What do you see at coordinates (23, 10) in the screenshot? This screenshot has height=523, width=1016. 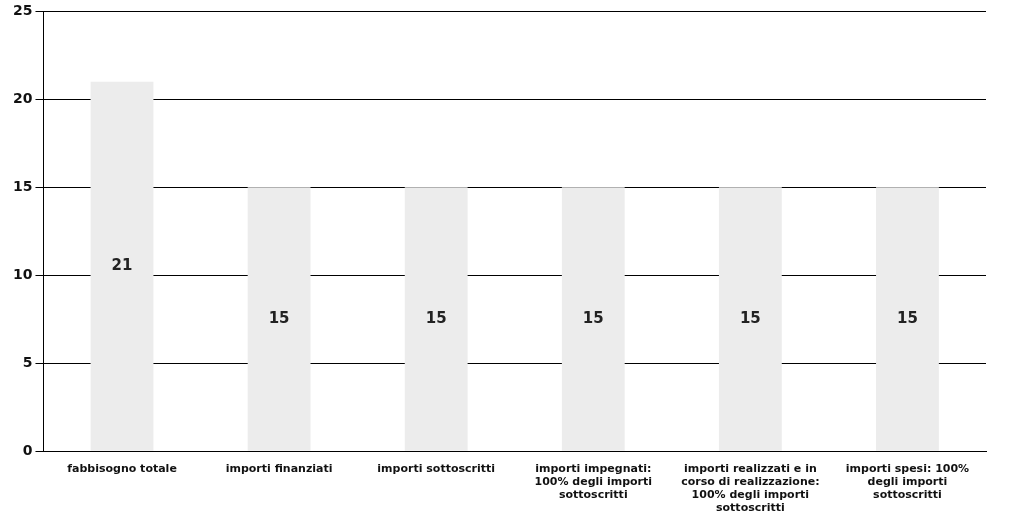 I see `y-tick-label: 25` at bounding box center [23, 10].